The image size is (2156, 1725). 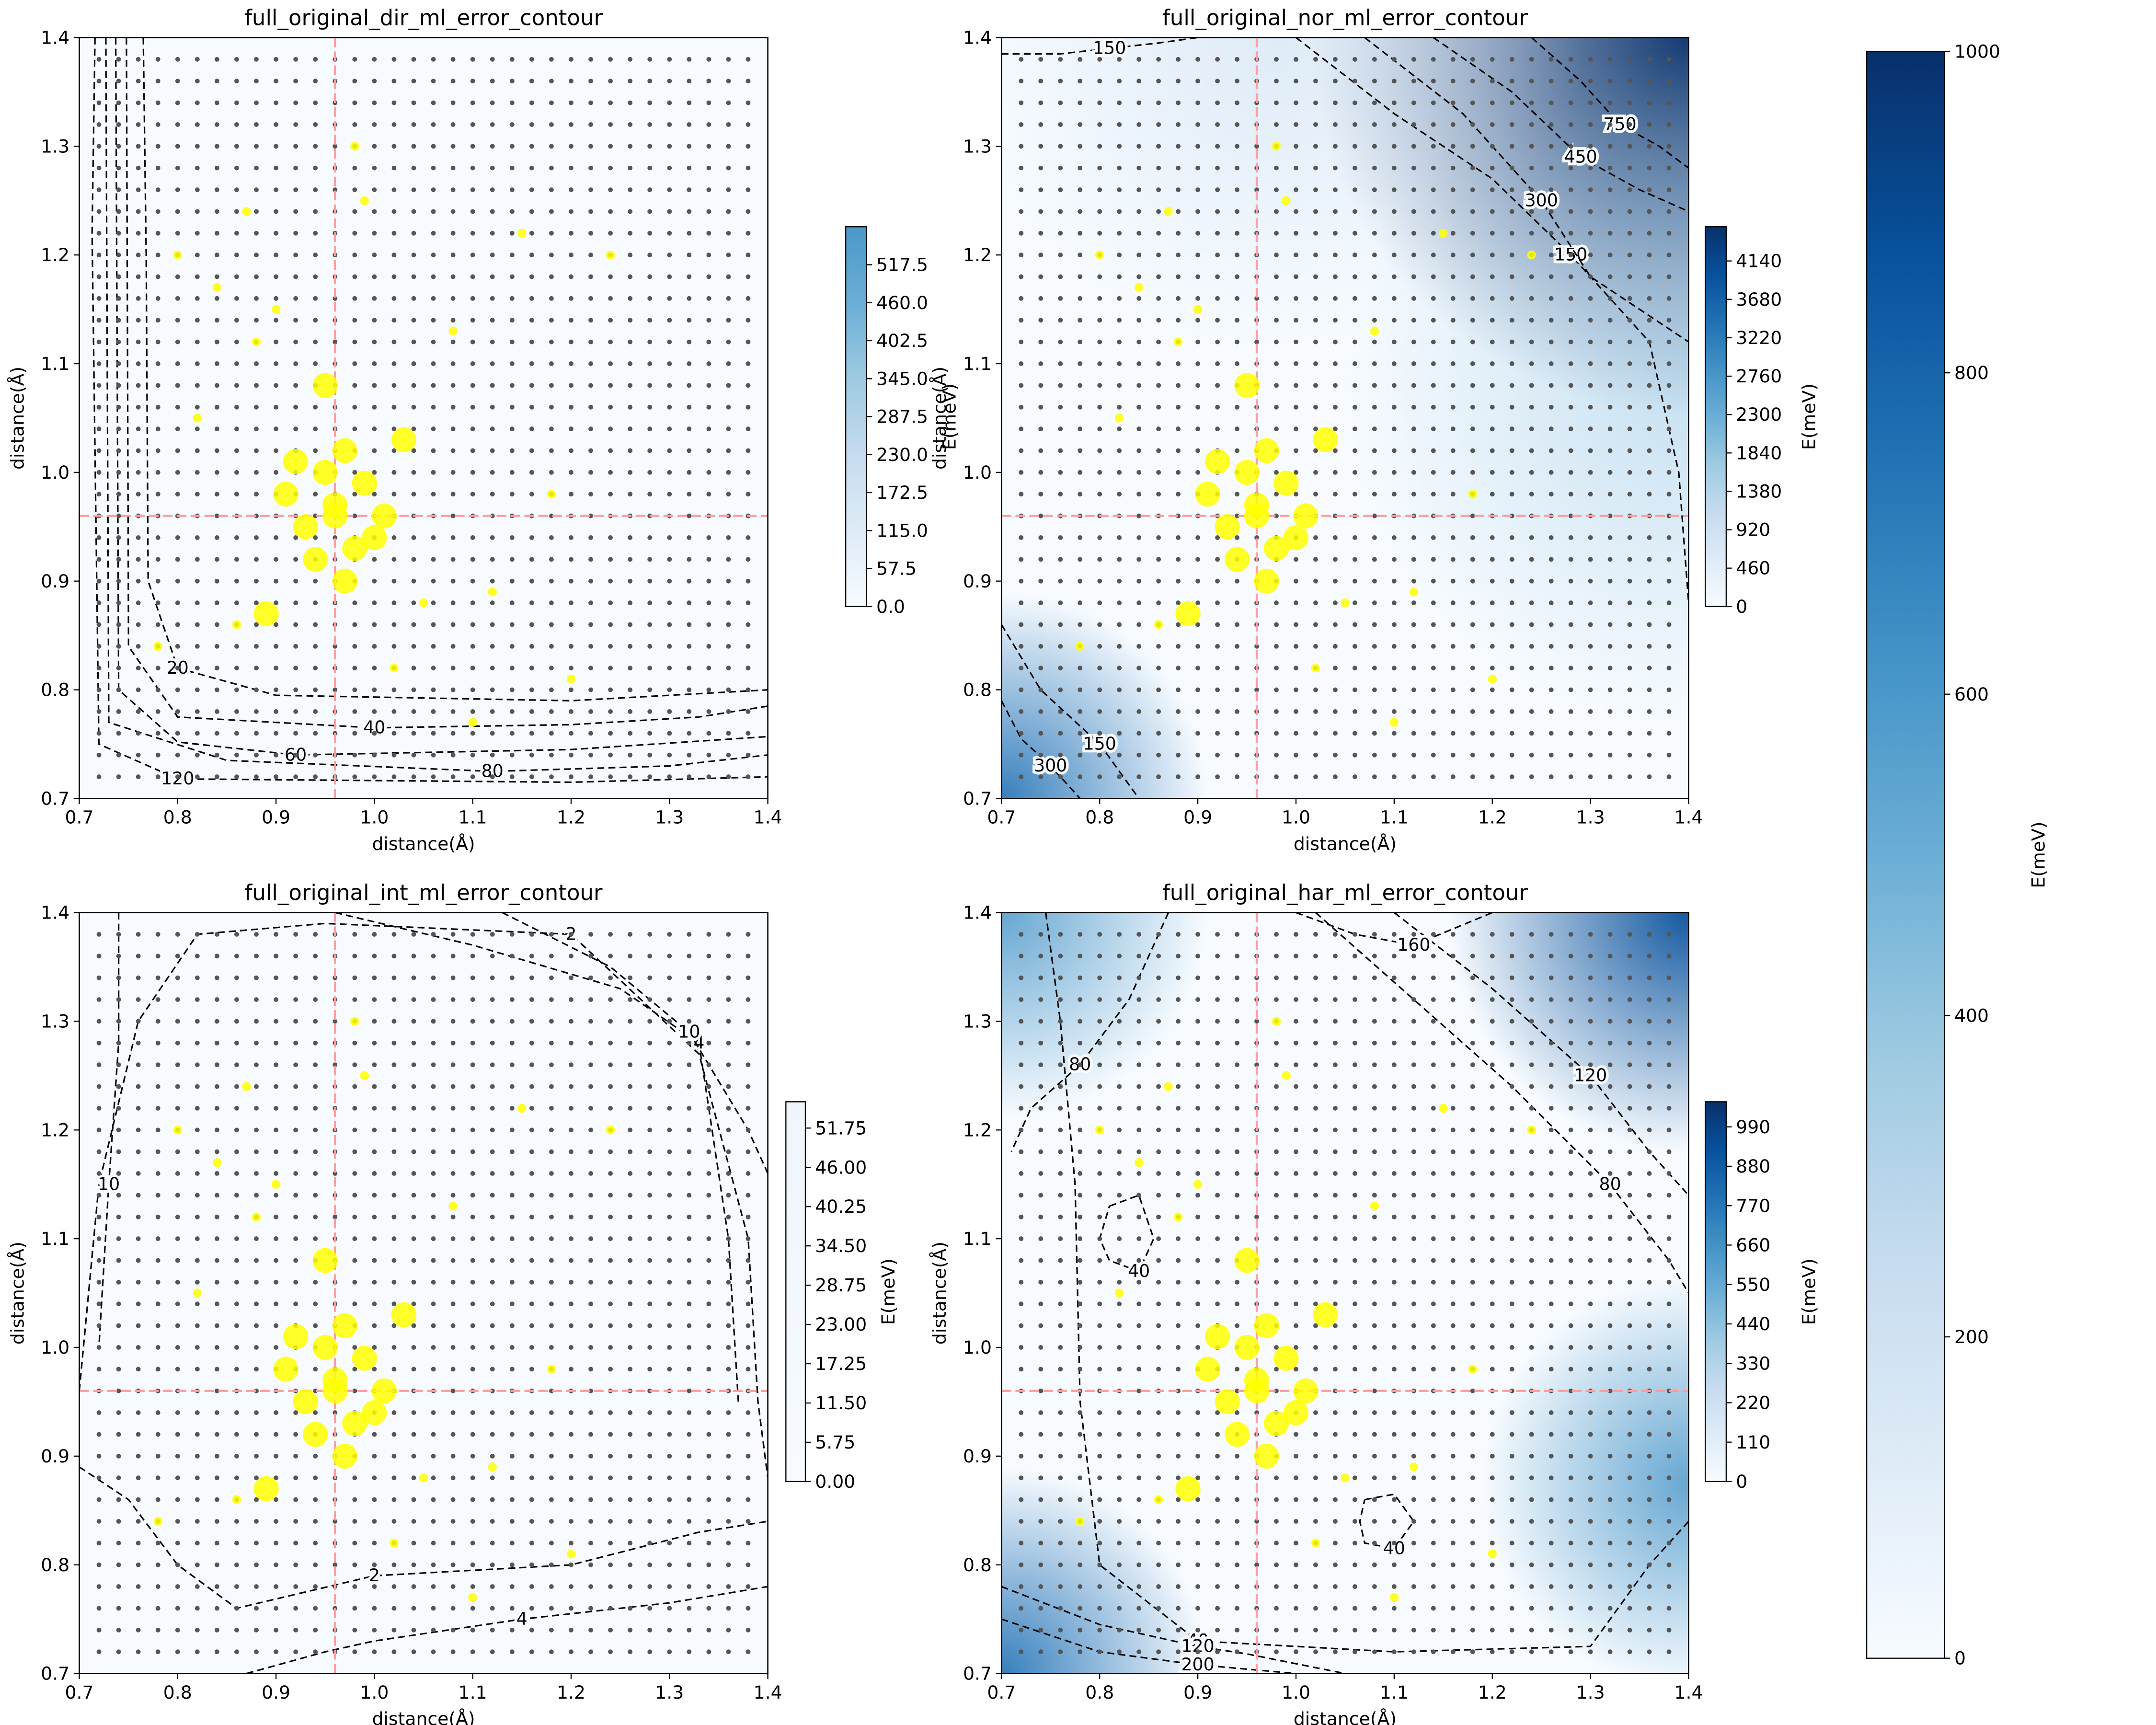 What do you see at coordinates (424, 892) in the screenshot?
I see `chart-title: full_original_int_ml_error_contour` at bounding box center [424, 892].